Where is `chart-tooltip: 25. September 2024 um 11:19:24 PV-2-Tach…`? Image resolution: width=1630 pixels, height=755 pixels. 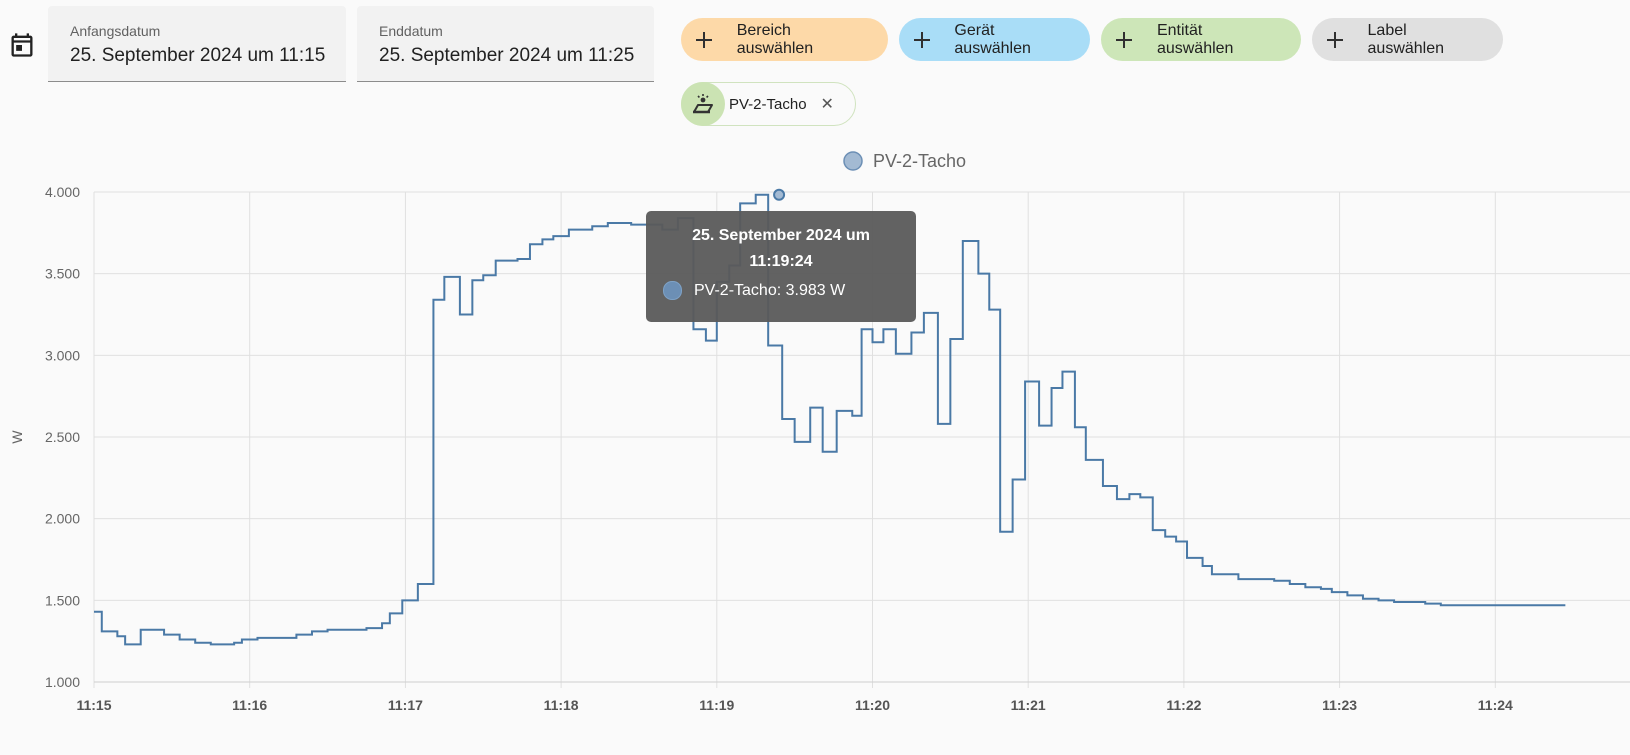
chart-tooltip: 25. September 2024 um 11:19:24 PV-2-Tach… is located at coordinates (781, 266).